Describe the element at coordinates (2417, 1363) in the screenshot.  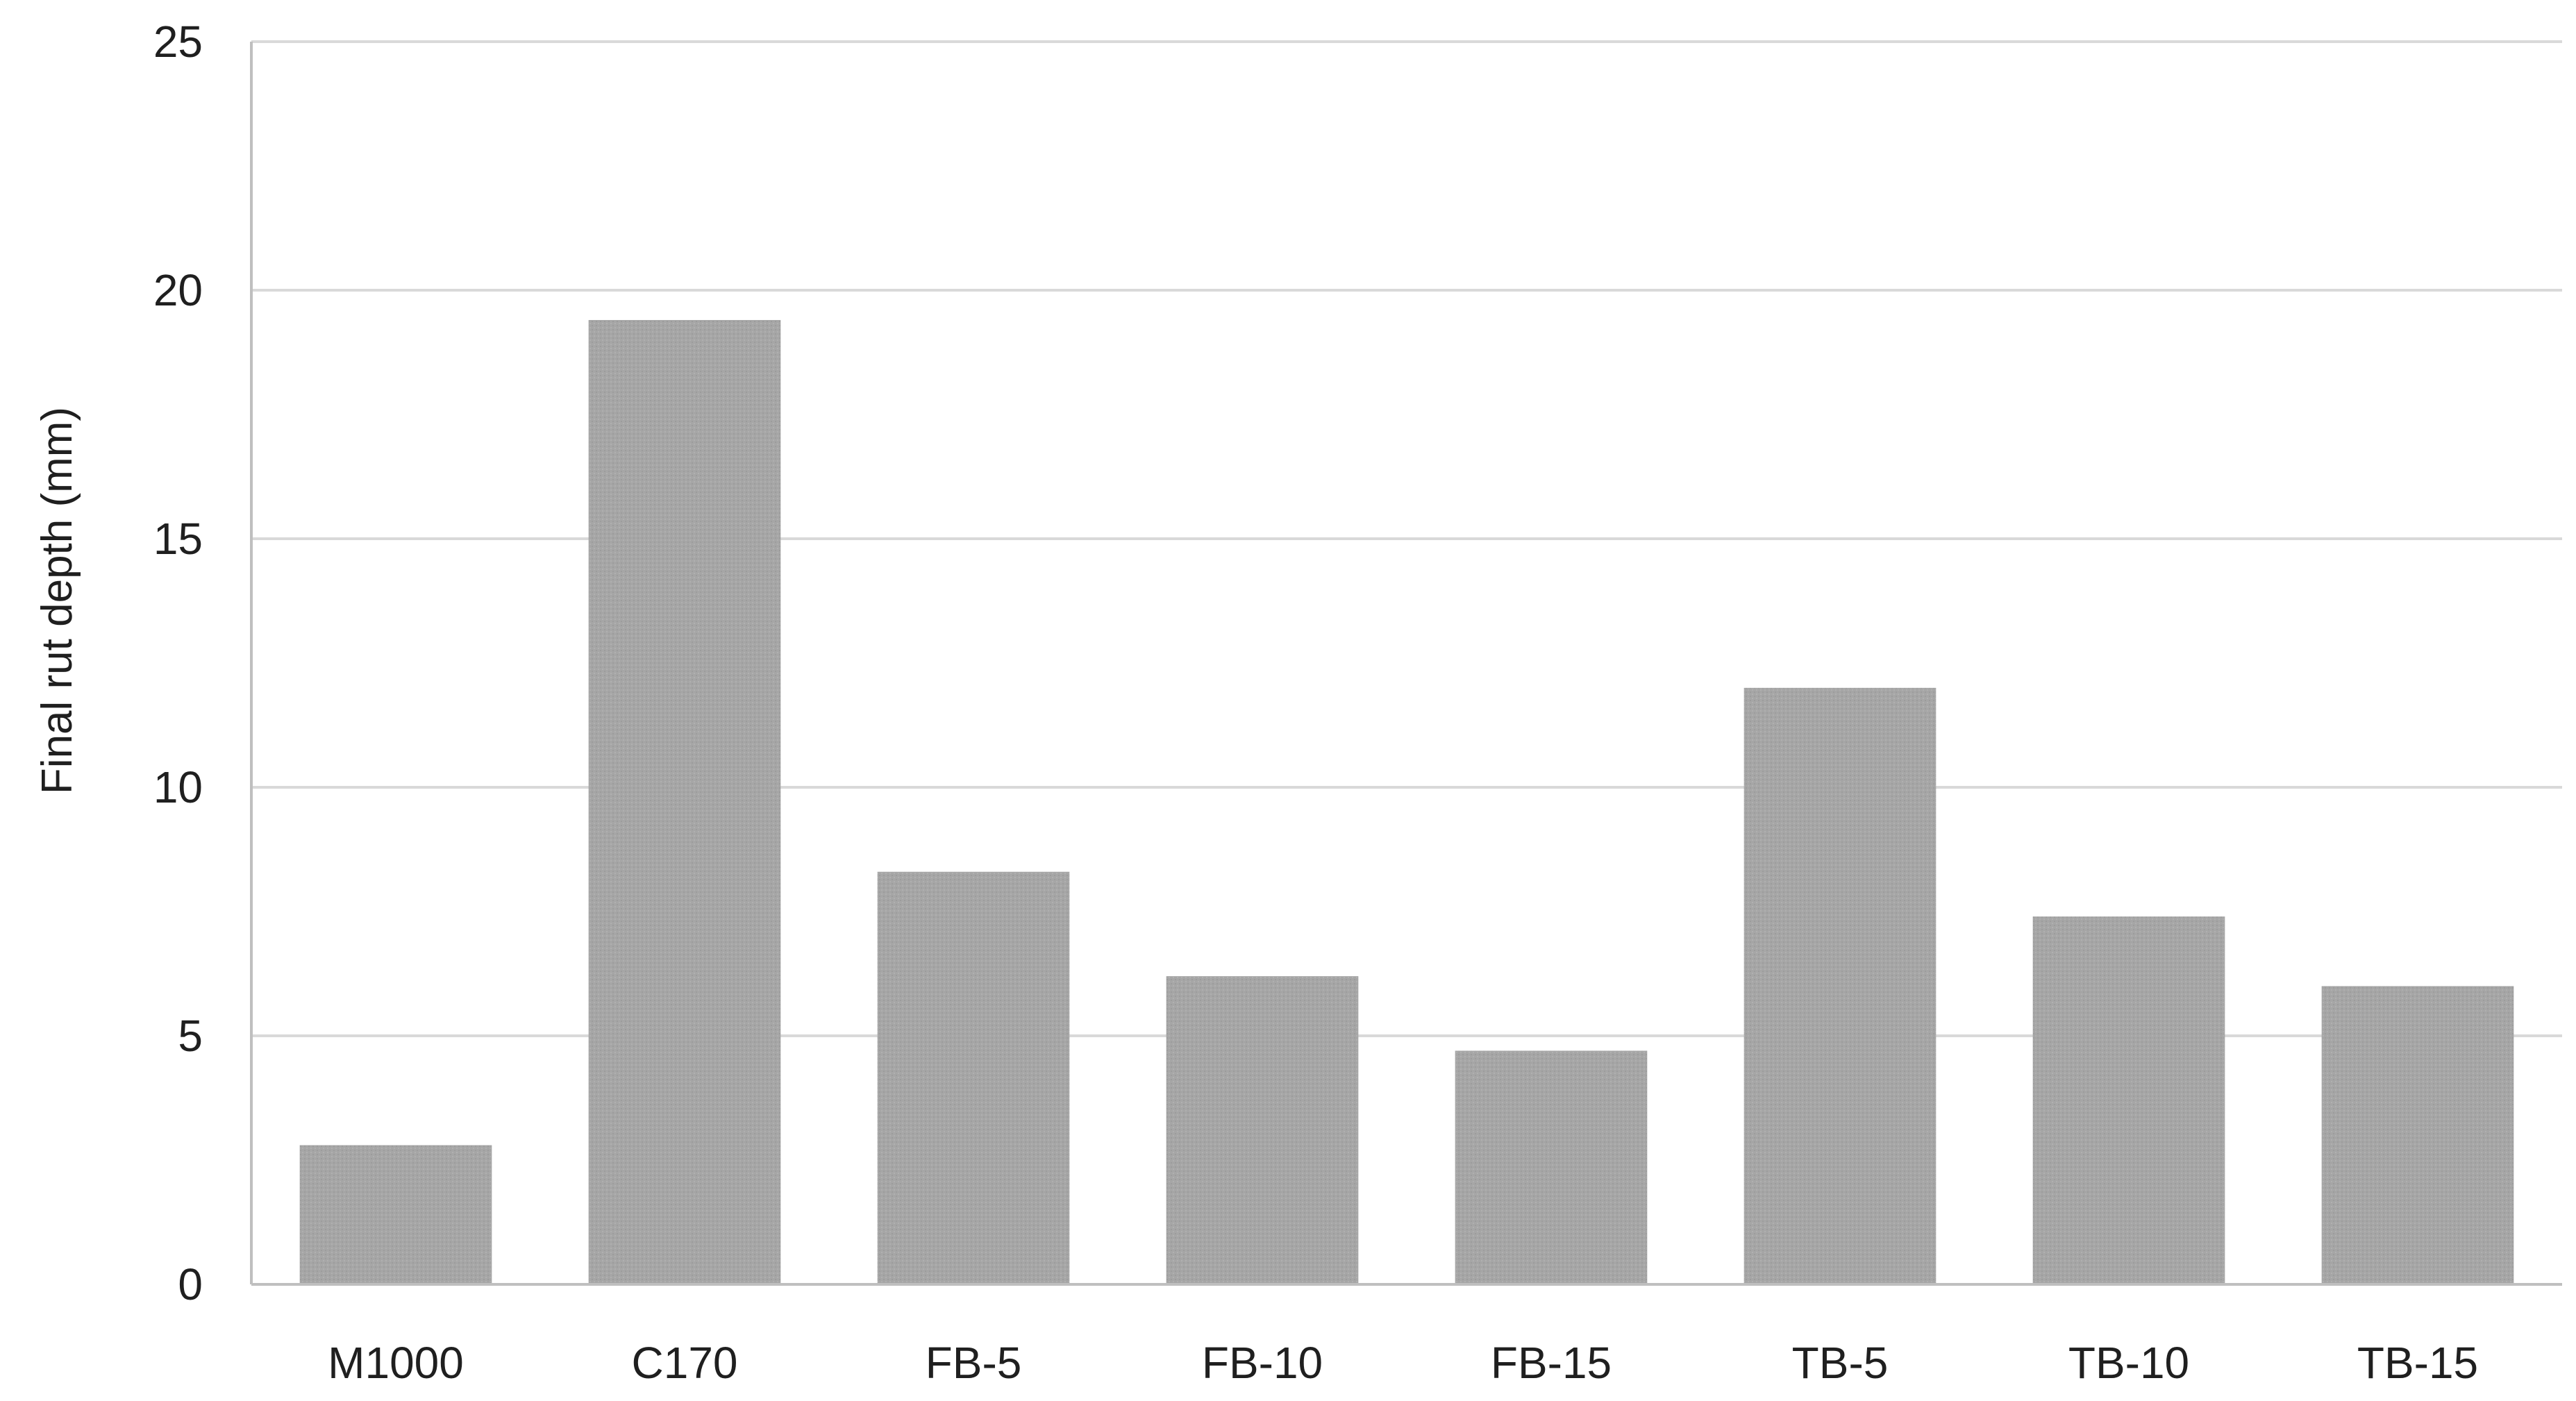
I see `x-tick-label-tb-15: TB-15` at that location.